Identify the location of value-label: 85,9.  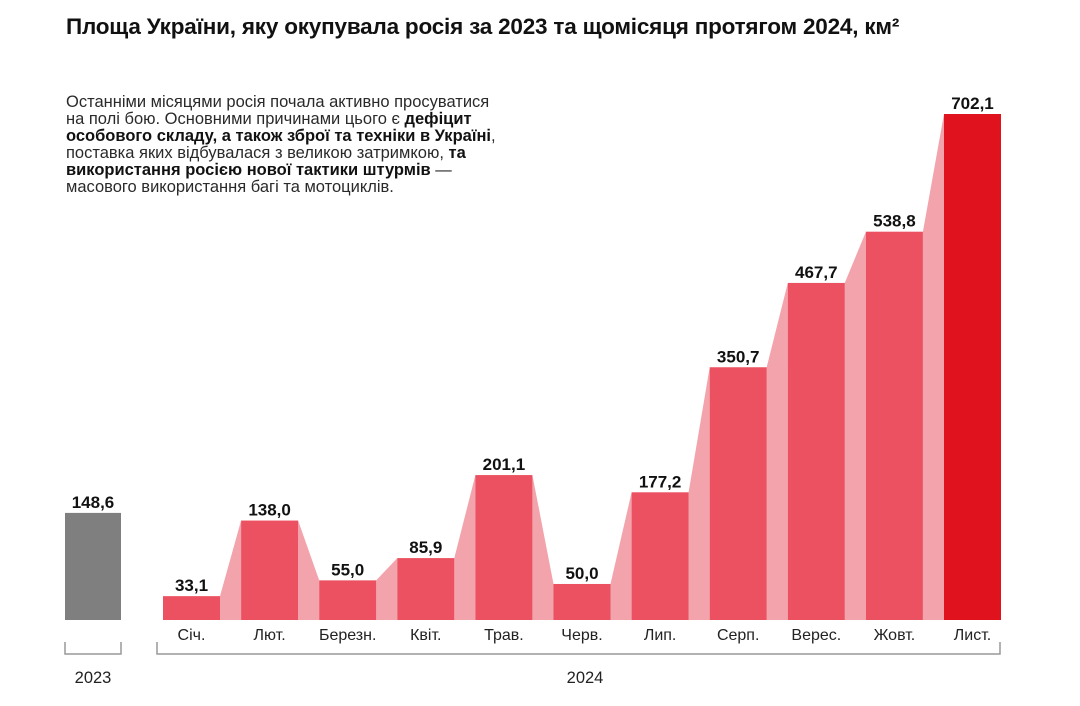
(425, 547).